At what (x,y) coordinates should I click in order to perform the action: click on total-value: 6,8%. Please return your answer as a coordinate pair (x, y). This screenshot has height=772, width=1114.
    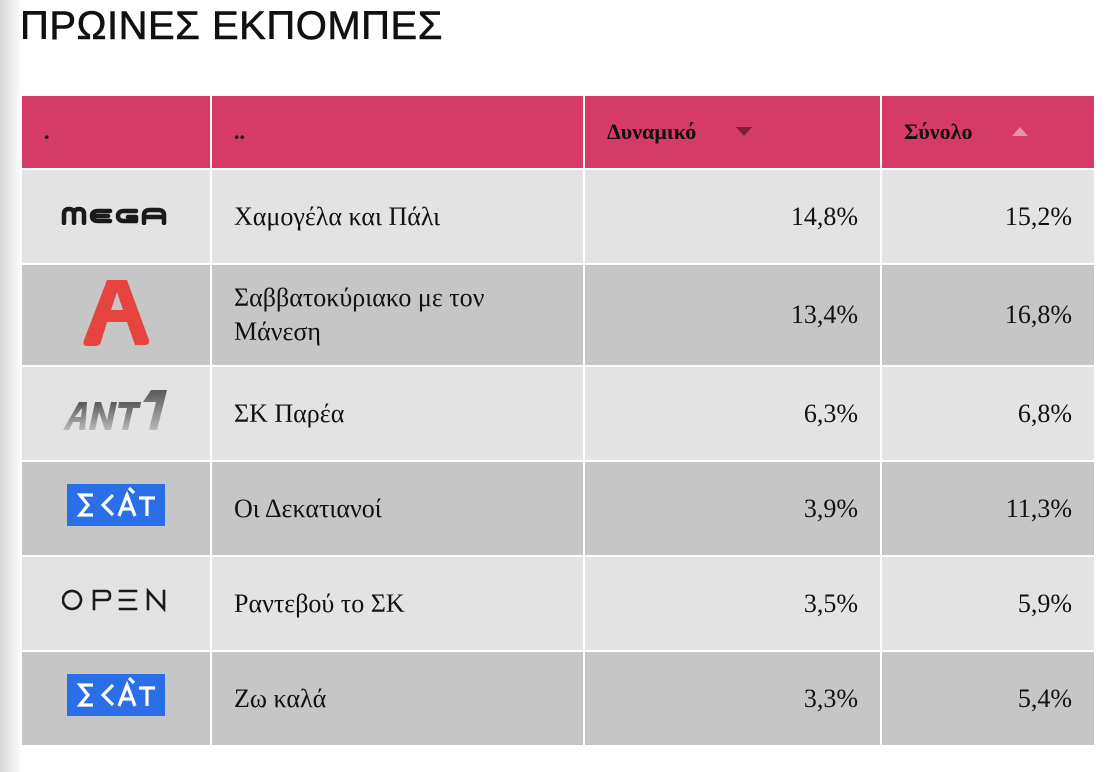
    Looking at the image, I should click on (988, 413).